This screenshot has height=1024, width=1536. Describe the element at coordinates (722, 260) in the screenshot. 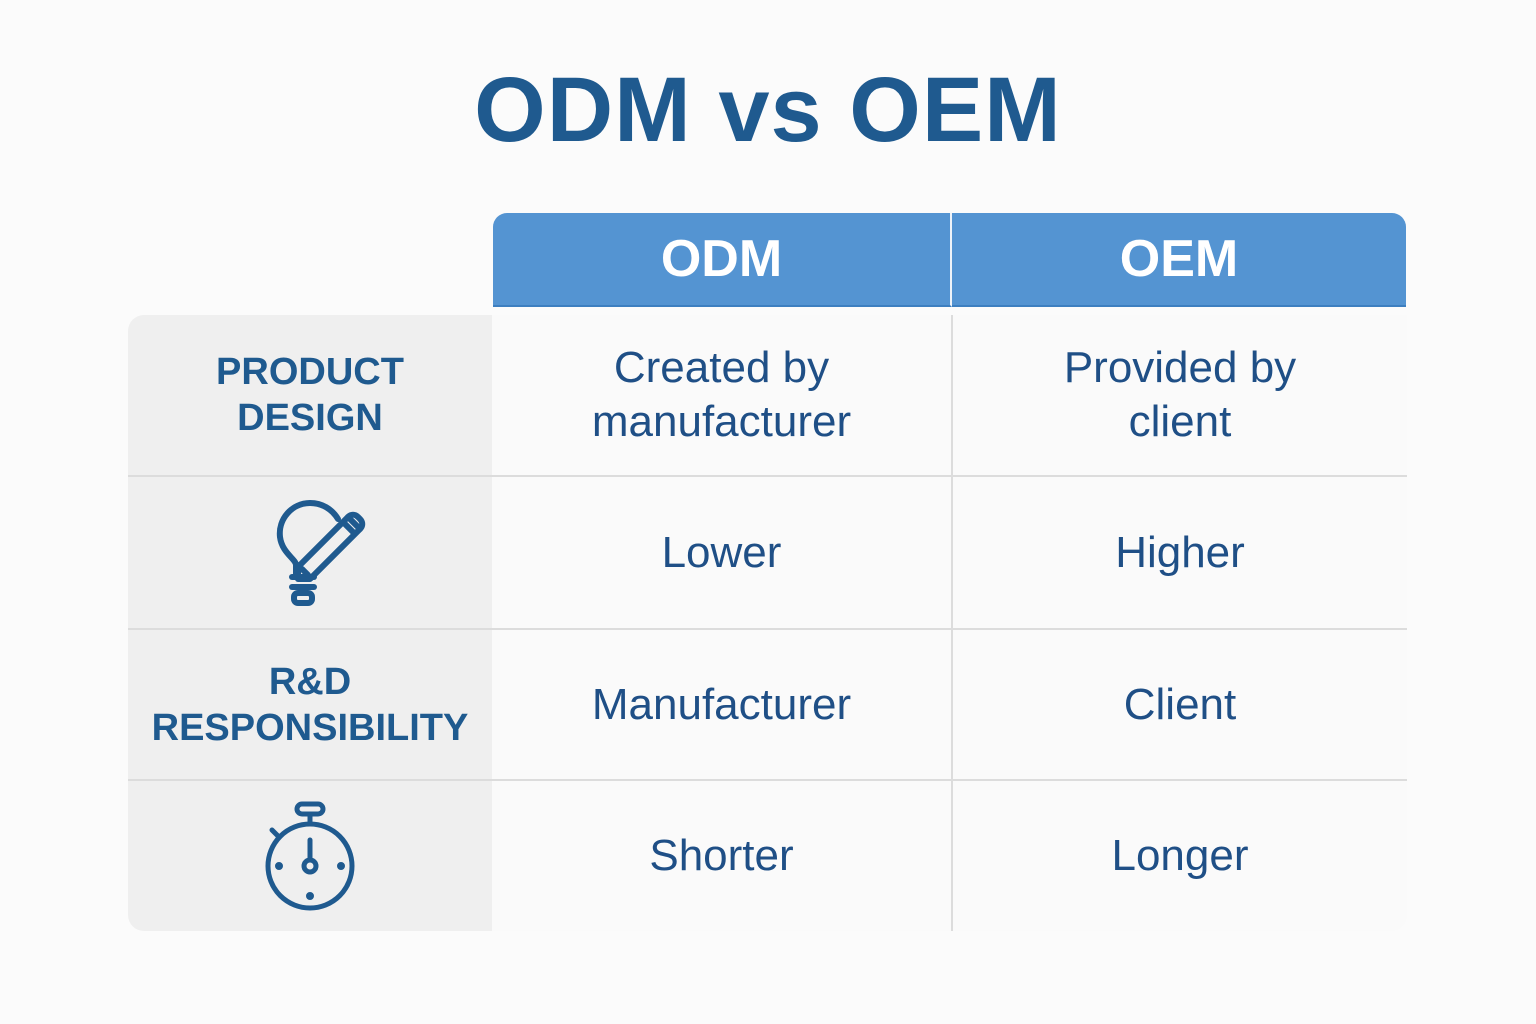

I see `column-header-odm: ODM` at that location.